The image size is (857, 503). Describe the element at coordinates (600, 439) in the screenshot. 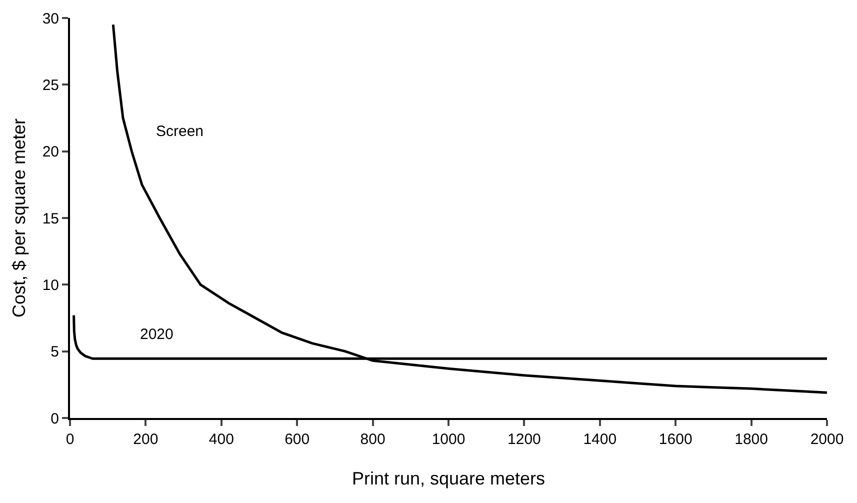

I see `x-tick-label: 1400` at that location.